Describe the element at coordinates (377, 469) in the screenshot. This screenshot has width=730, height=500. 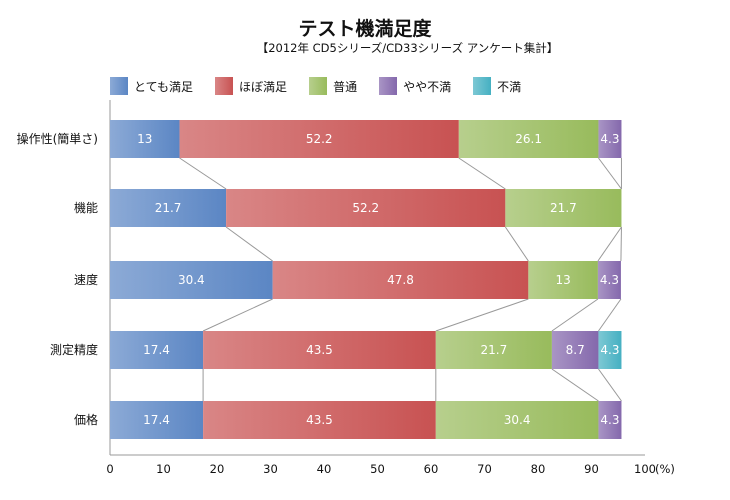
I see `x-tick-label: 50` at that location.